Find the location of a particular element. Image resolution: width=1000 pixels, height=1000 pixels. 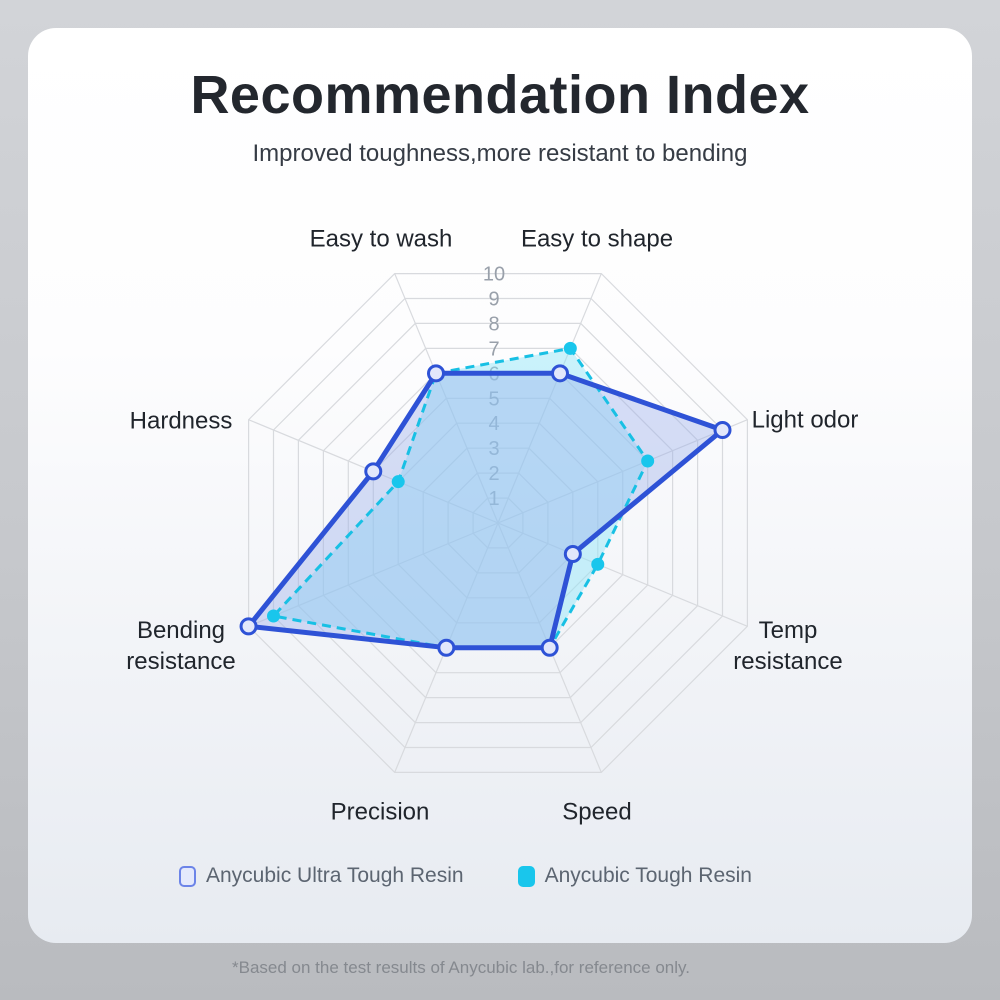

axis-label-easy-to-shape: Easy to shape is located at coordinates (597, 239).